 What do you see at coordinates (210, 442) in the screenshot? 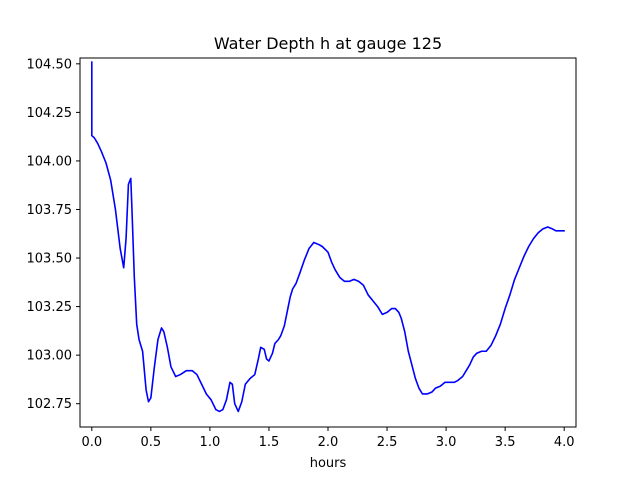
I see `x-tick-label: 1.0` at bounding box center [210, 442].